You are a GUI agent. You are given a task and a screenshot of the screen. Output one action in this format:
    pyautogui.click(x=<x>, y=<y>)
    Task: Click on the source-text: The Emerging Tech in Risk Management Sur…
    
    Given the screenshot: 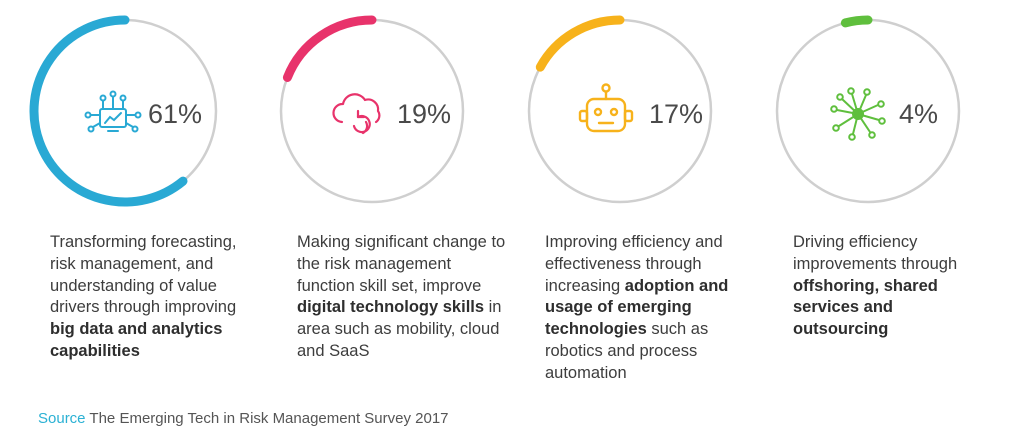 What is the action you would take?
    pyautogui.click(x=267, y=418)
    